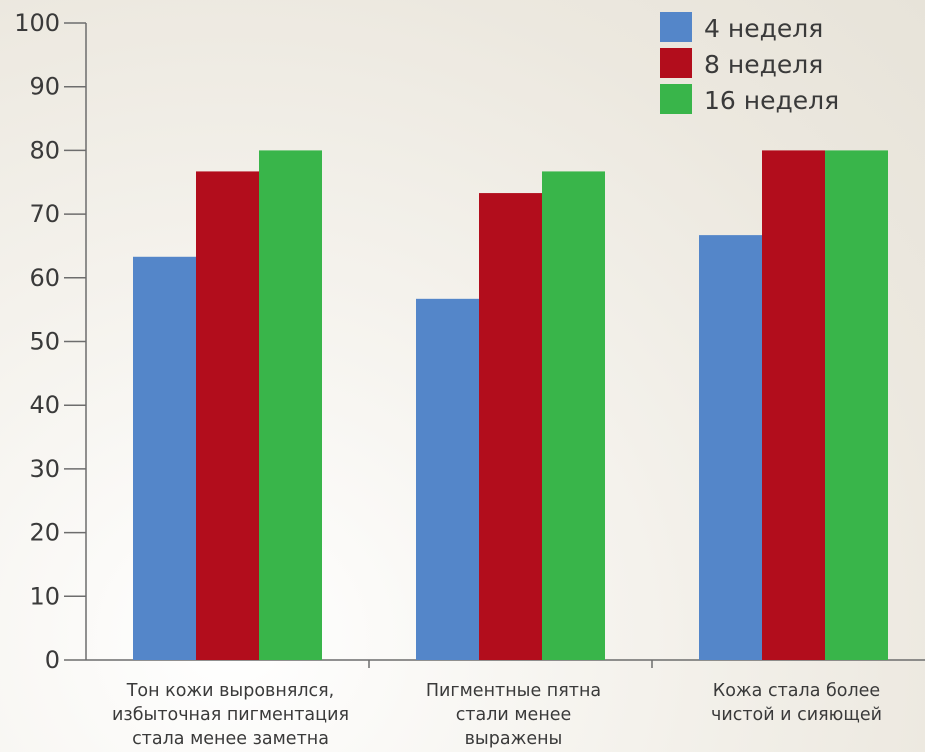 This screenshot has width=925, height=752. Describe the element at coordinates (44, 278) in the screenshot. I see `y-tick-label: 60` at that location.